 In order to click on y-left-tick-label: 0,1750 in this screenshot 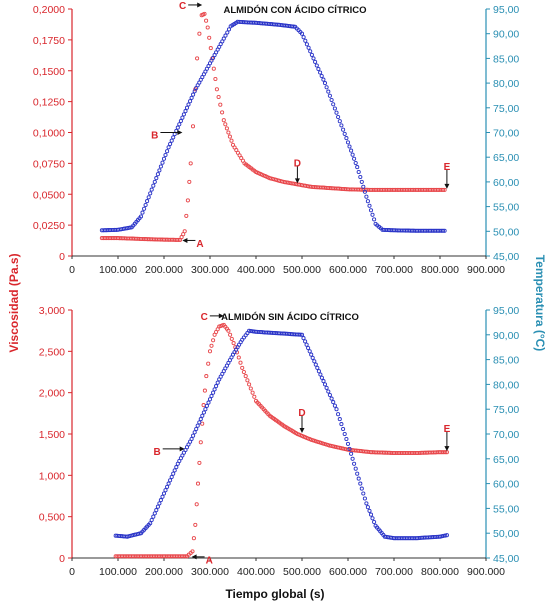, I will do `click(49, 41)`.